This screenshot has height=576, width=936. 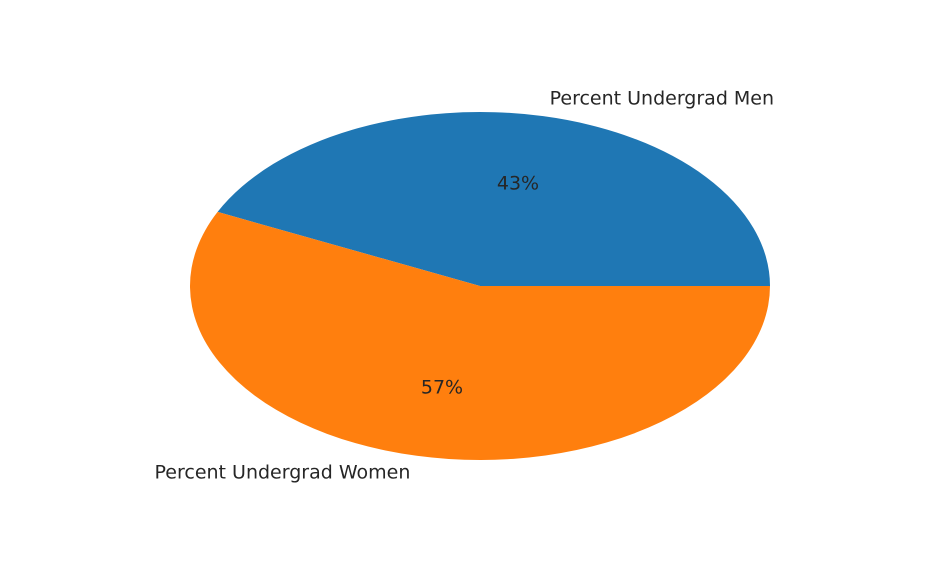 What do you see at coordinates (662, 99) in the screenshot?
I see `slice-label-0: Percent Undergrad Men` at bounding box center [662, 99].